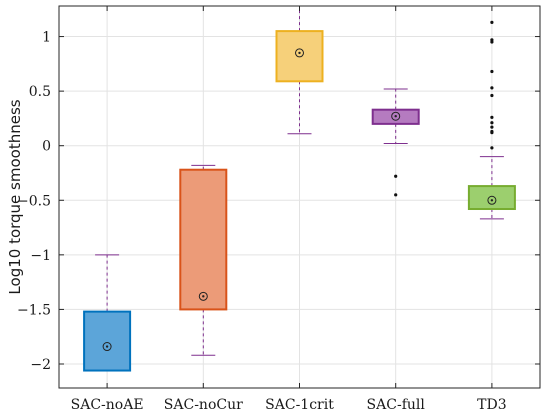 The image size is (550, 415). What do you see at coordinates (299, 405) in the screenshot?
I see `x-tick-label: SAC-1crit` at bounding box center [299, 405].